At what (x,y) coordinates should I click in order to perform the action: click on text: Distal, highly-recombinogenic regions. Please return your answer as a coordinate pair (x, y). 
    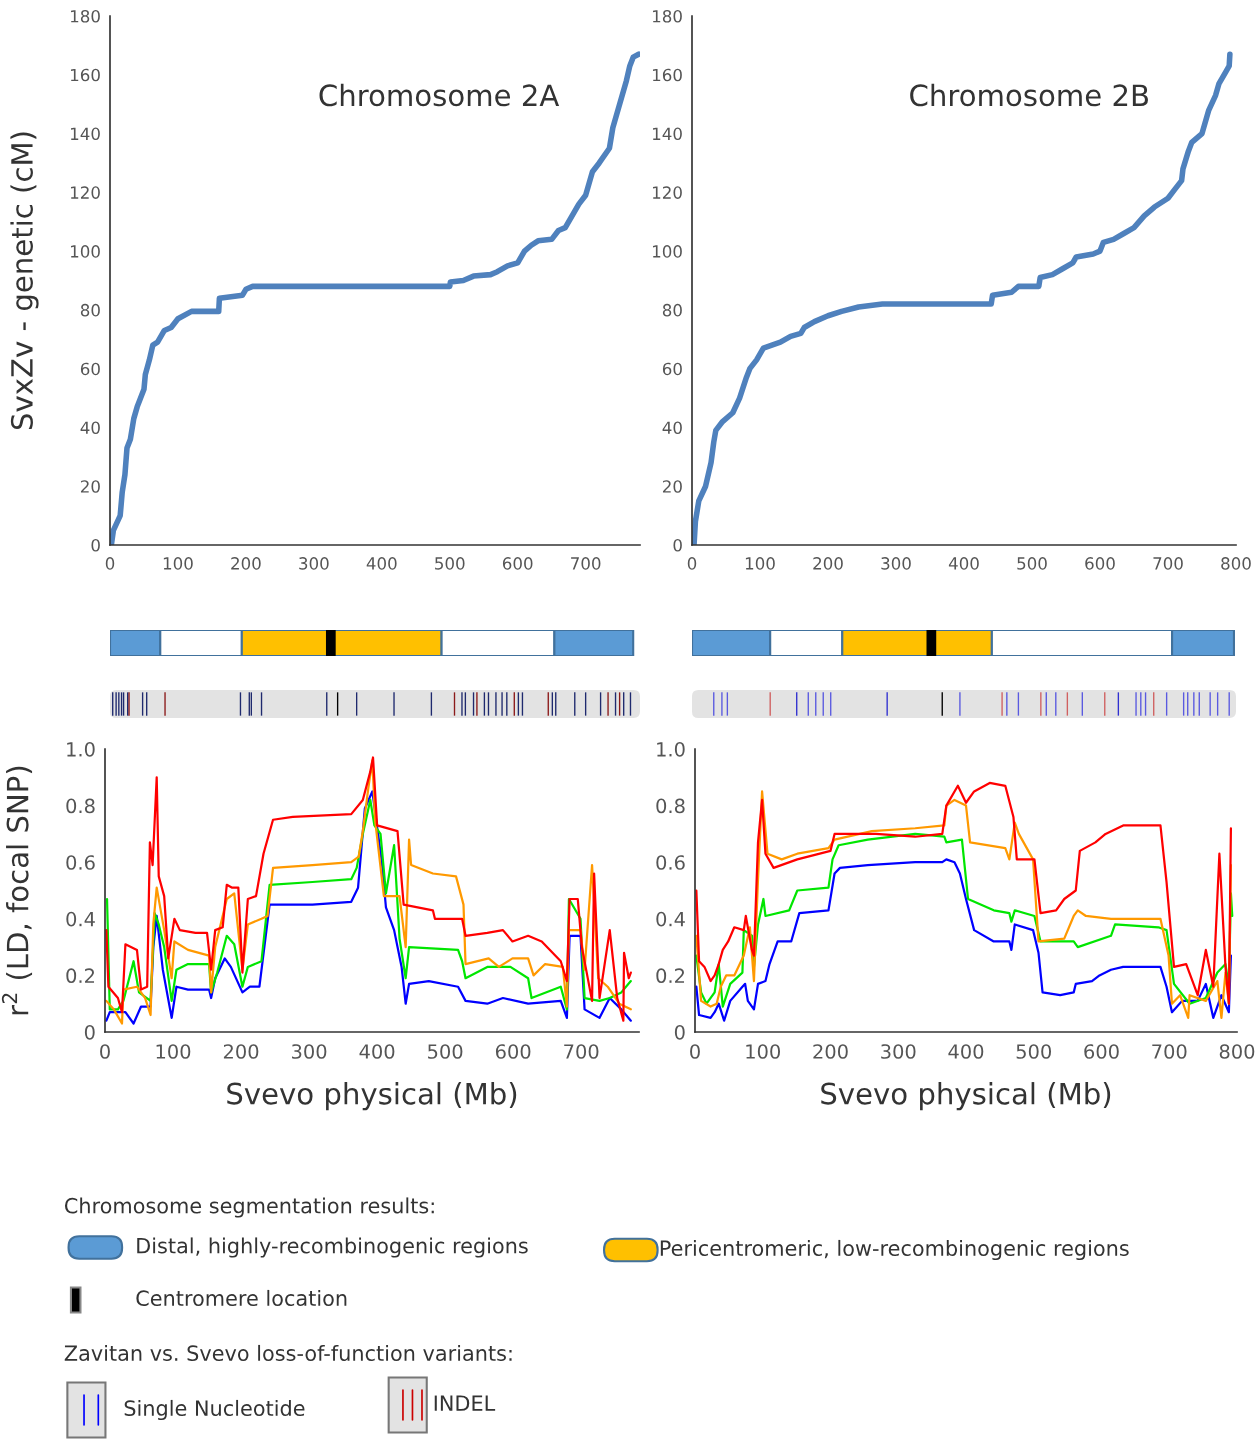
    Looking at the image, I should click on (332, 1247).